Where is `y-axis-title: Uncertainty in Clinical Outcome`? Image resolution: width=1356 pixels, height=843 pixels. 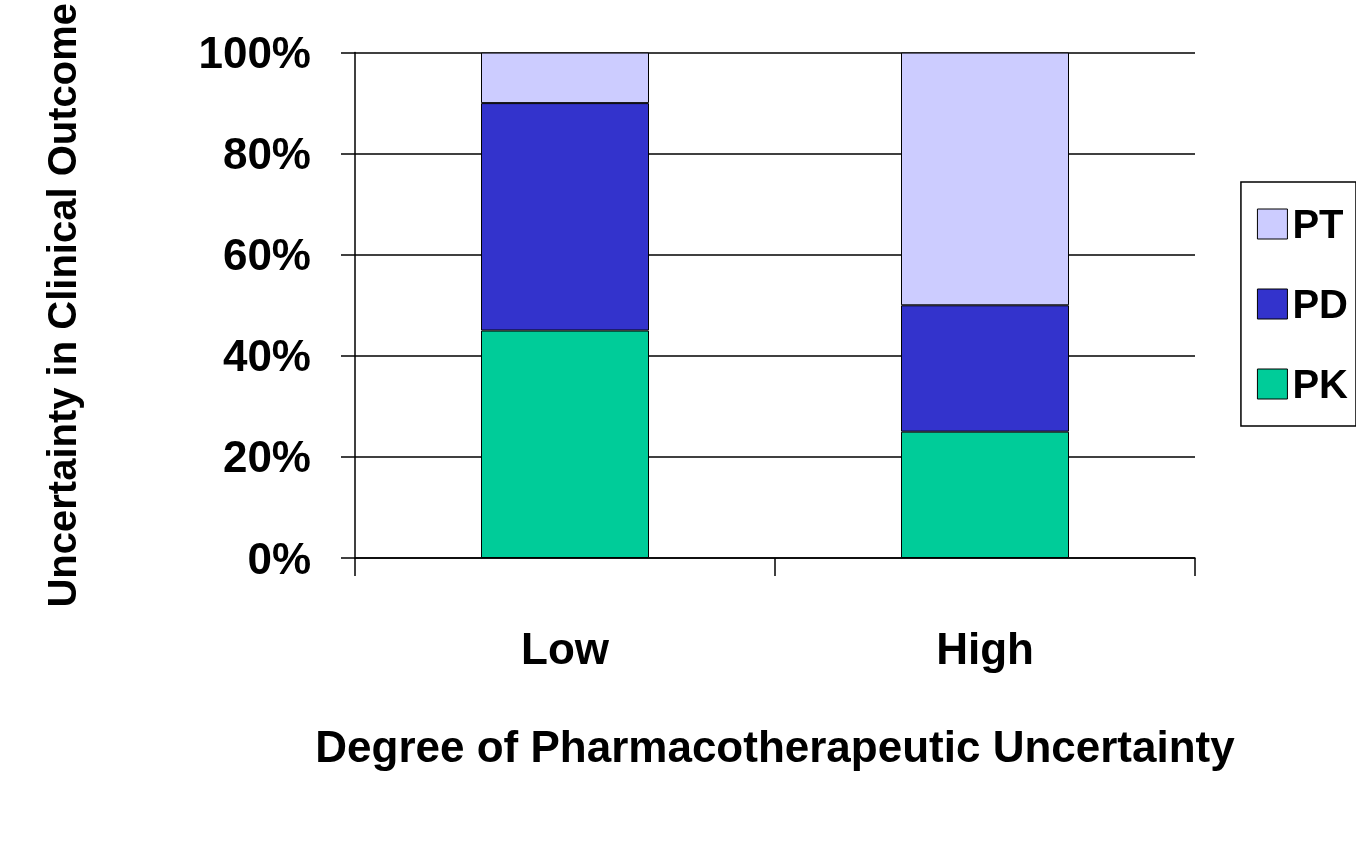 y-axis-title: Uncertainty in Clinical Outcome is located at coordinates (62, 305).